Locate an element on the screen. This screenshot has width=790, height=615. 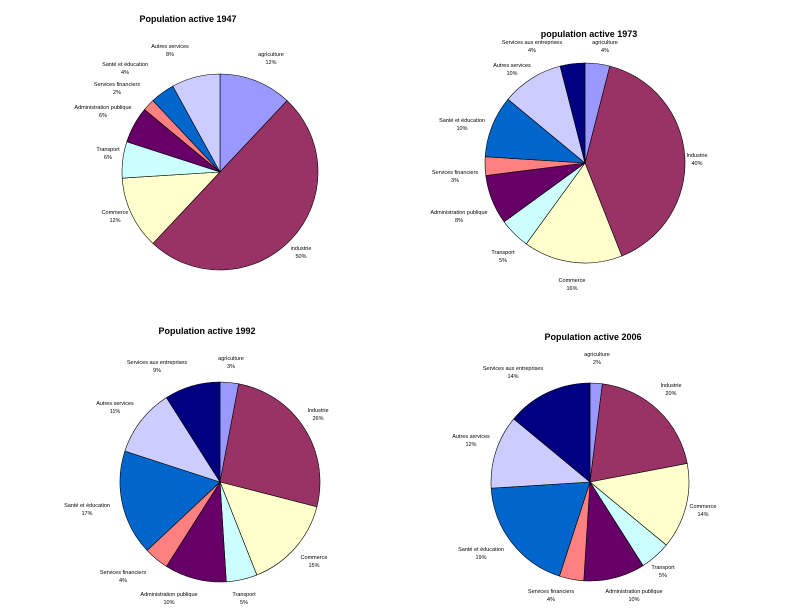
slice-percent-fin: 2% is located at coordinates (117, 93).